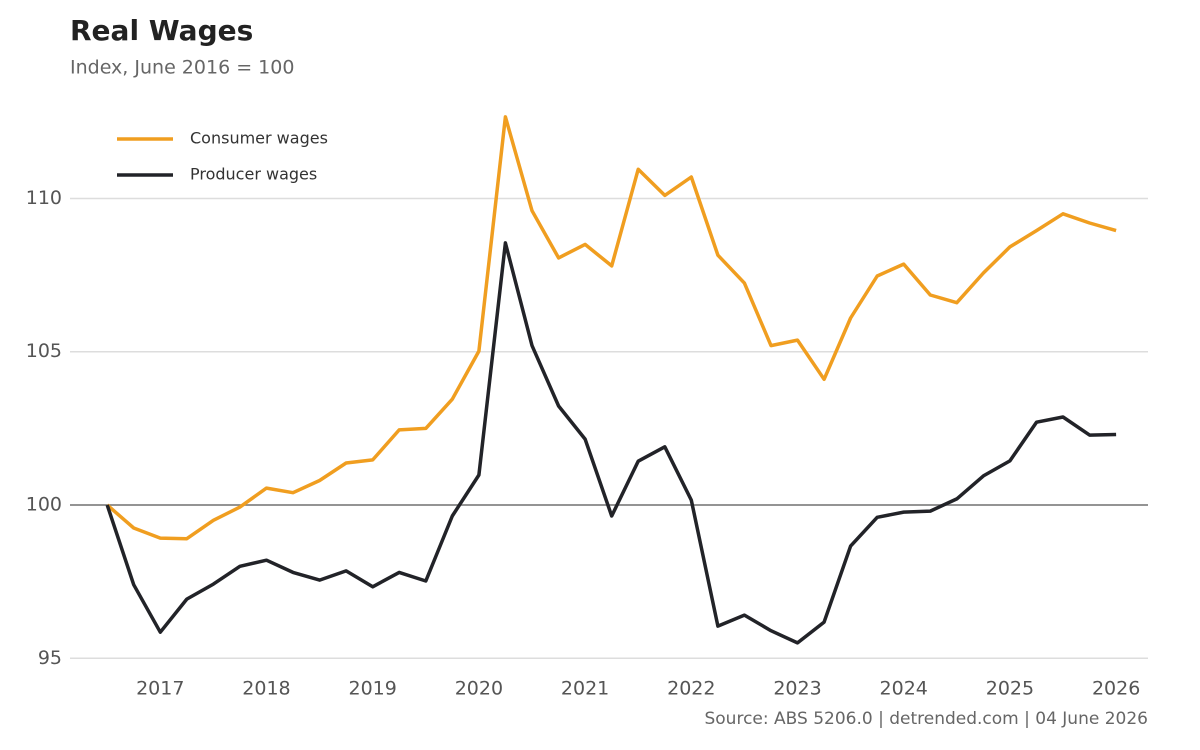  What do you see at coordinates (266, 689) in the screenshot?
I see `x-tick-label: 2018` at bounding box center [266, 689].